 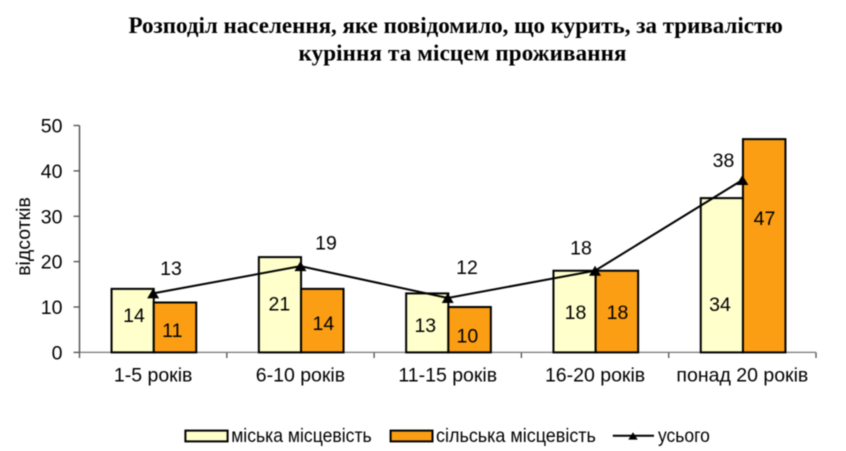 What do you see at coordinates (300, 375) in the screenshot?
I see `svg-text: 6-10 років` at bounding box center [300, 375].